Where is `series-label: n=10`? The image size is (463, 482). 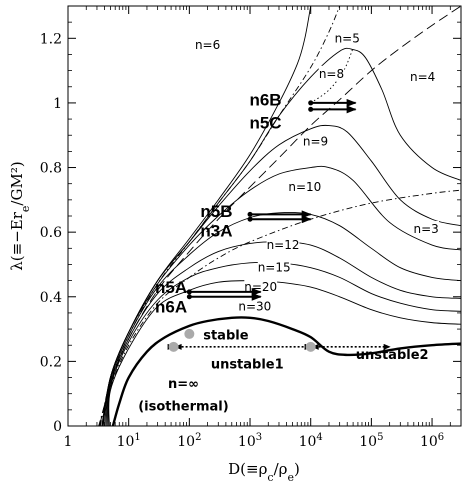
series-label: n=10 is located at coordinates (304, 187).